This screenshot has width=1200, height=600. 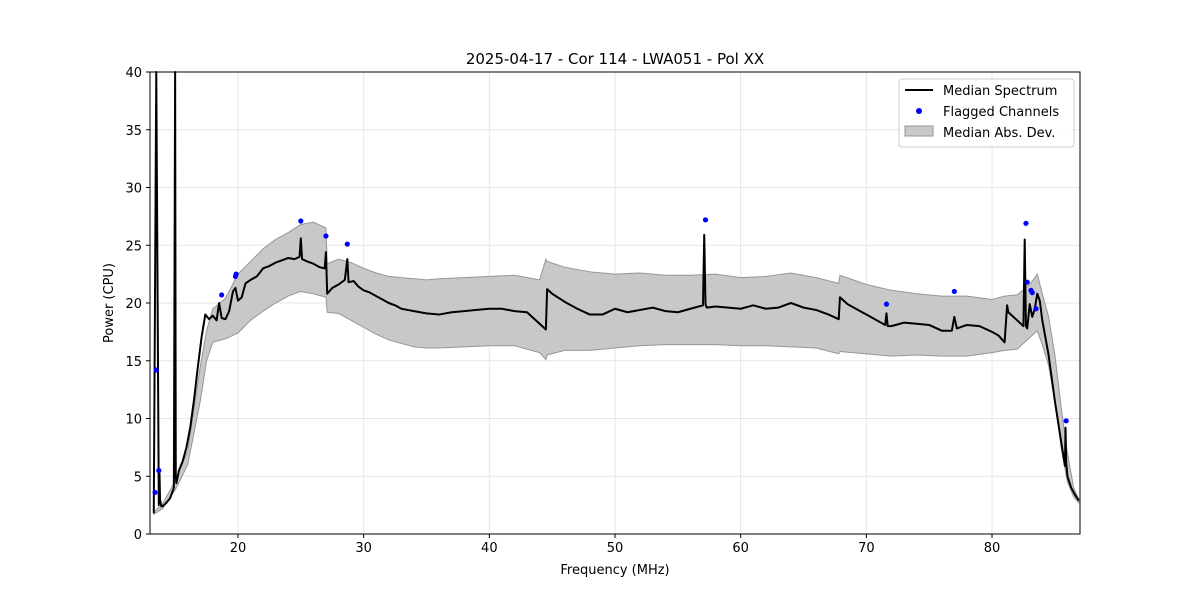 What do you see at coordinates (615, 59) in the screenshot?
I see `chart-title: 2025-04-17 - Cor 114 - LWA051 - Pol XX` at bounding box center [615, 59].